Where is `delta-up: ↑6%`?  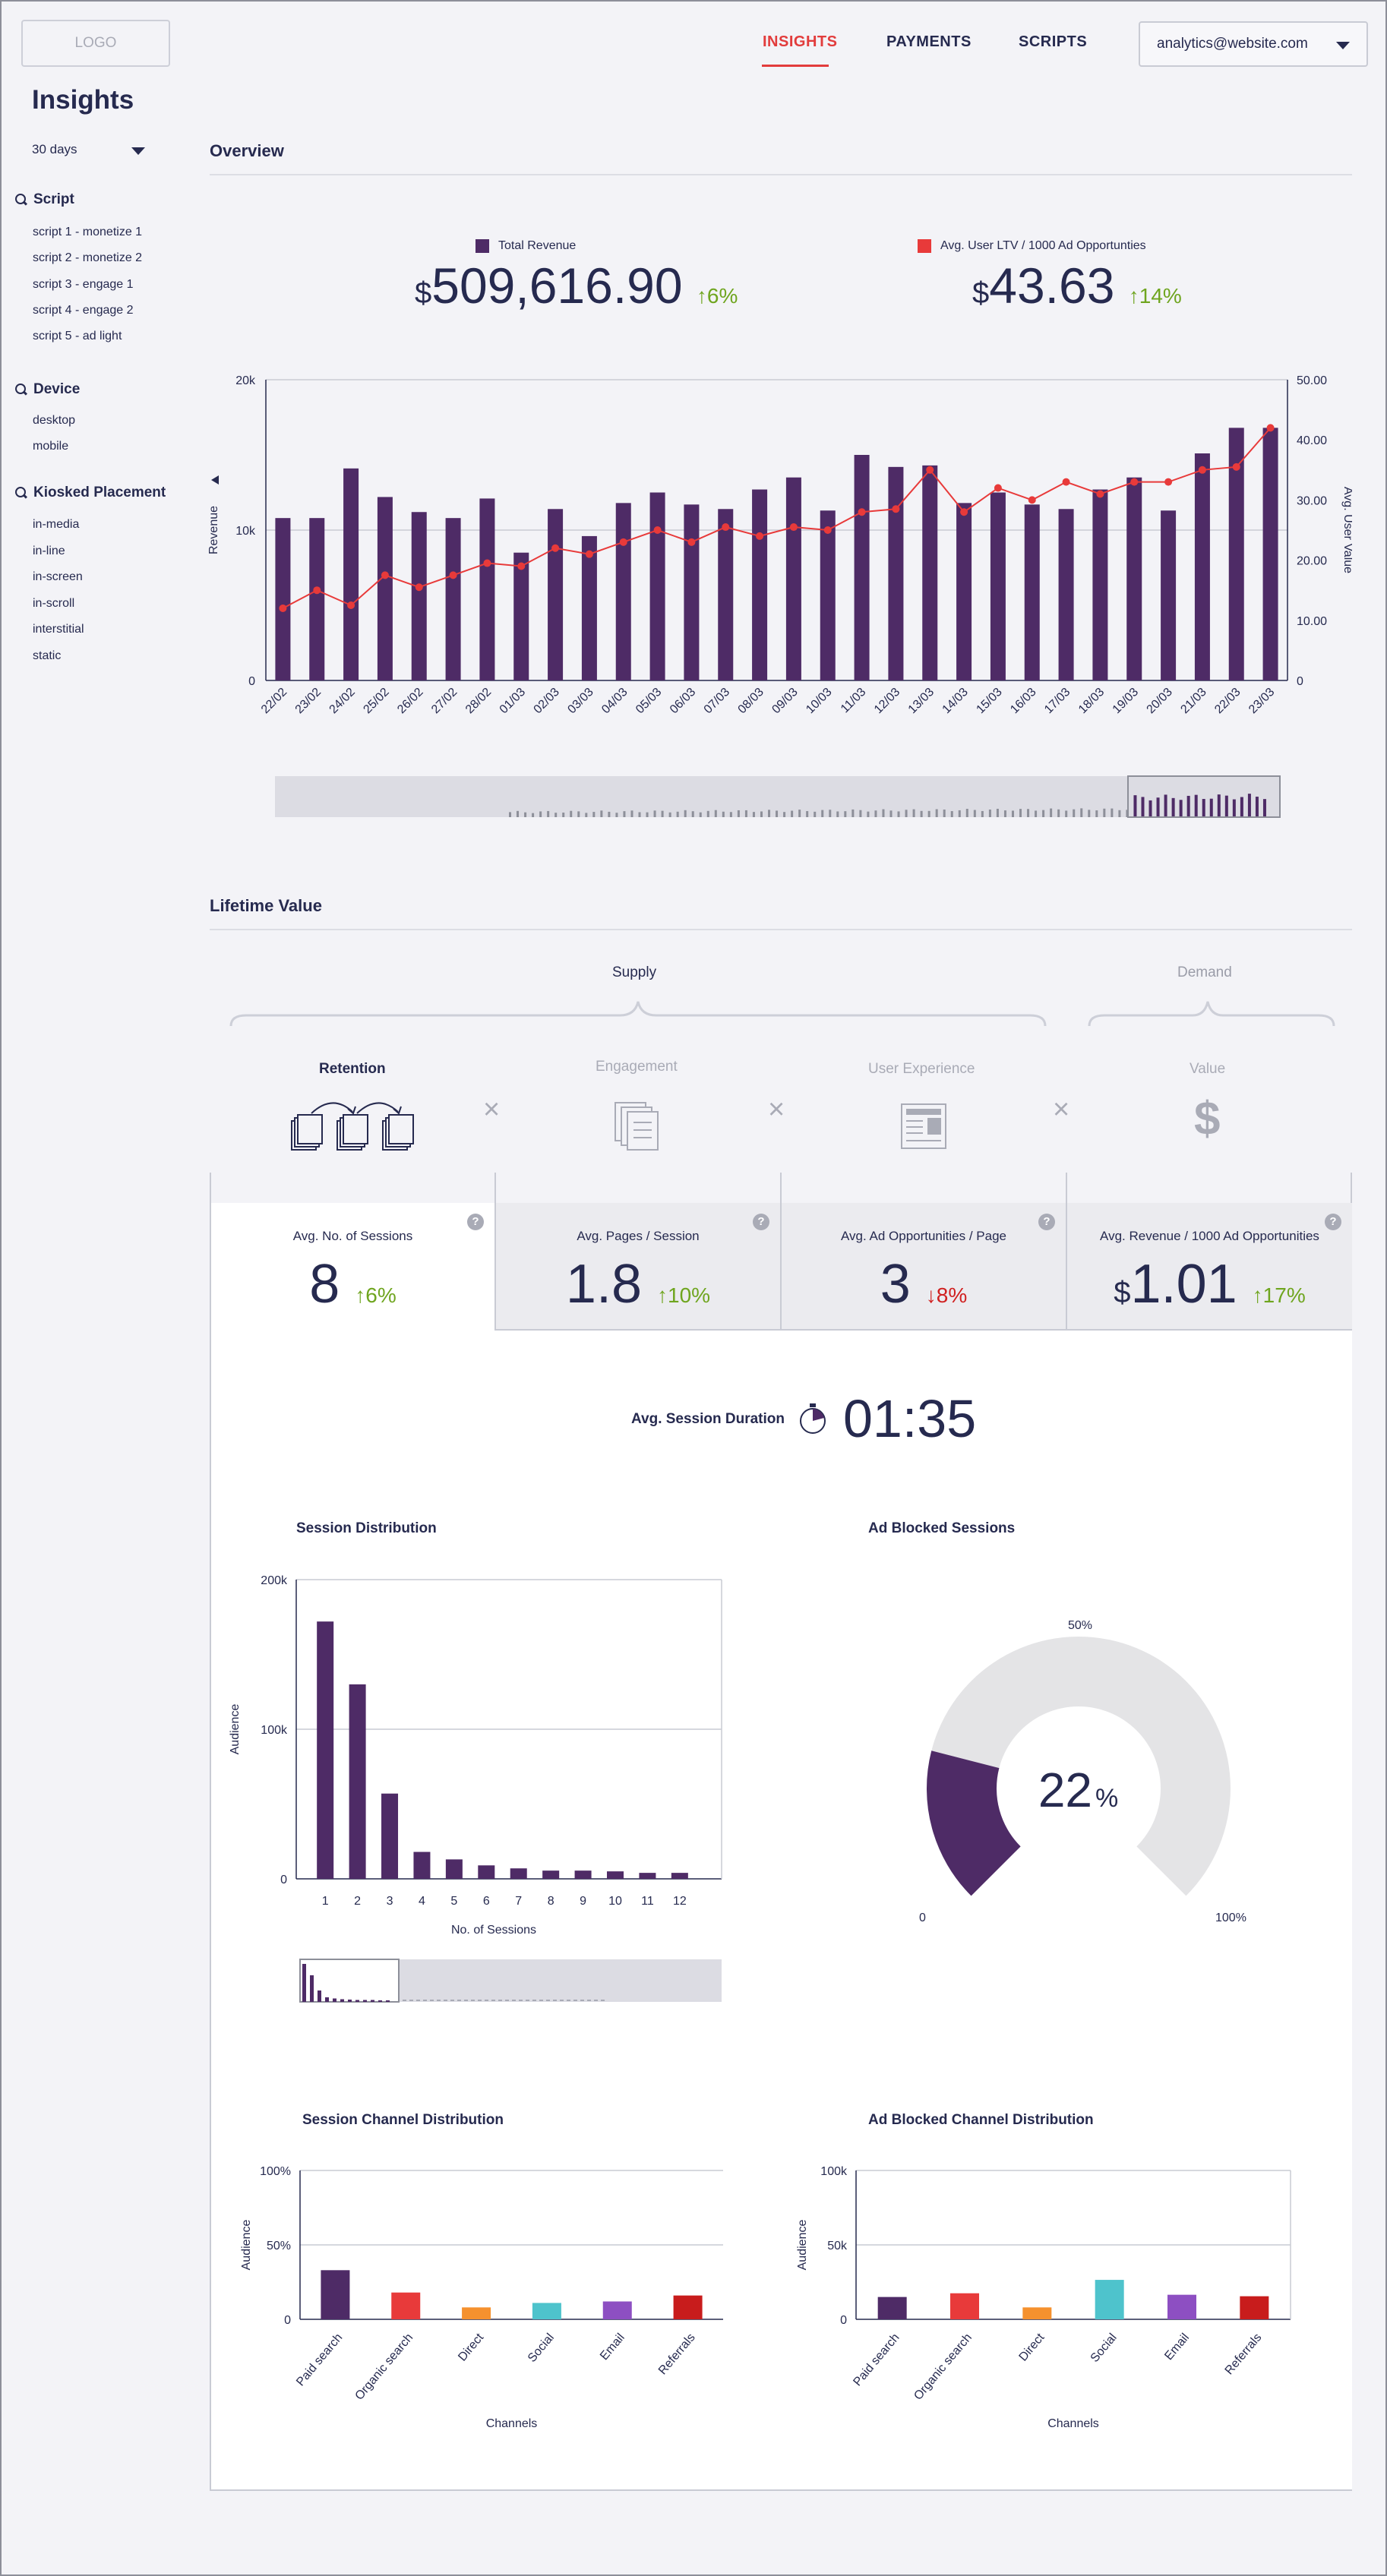
delta-up: ↑6% is located at coordinates (717, 296).